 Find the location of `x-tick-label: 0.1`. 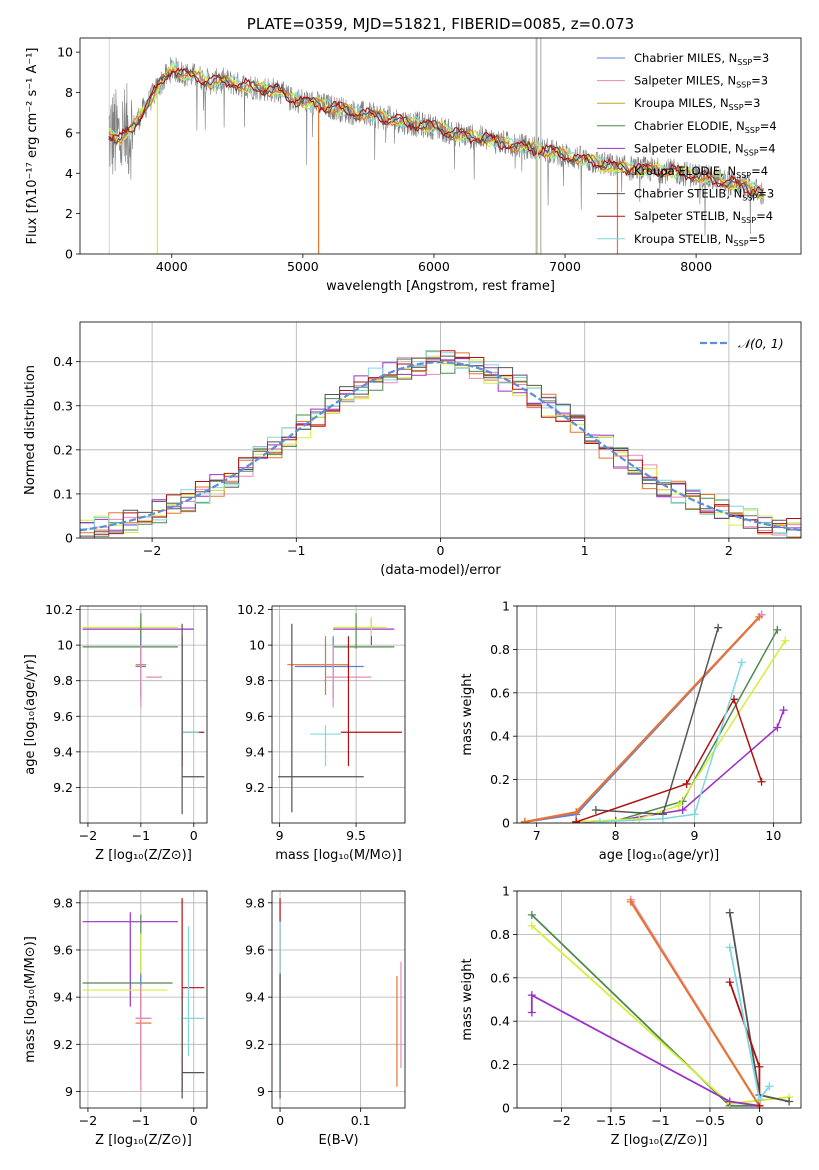

x-tick-label: 0.1 is located at coordinates (361, 1120).